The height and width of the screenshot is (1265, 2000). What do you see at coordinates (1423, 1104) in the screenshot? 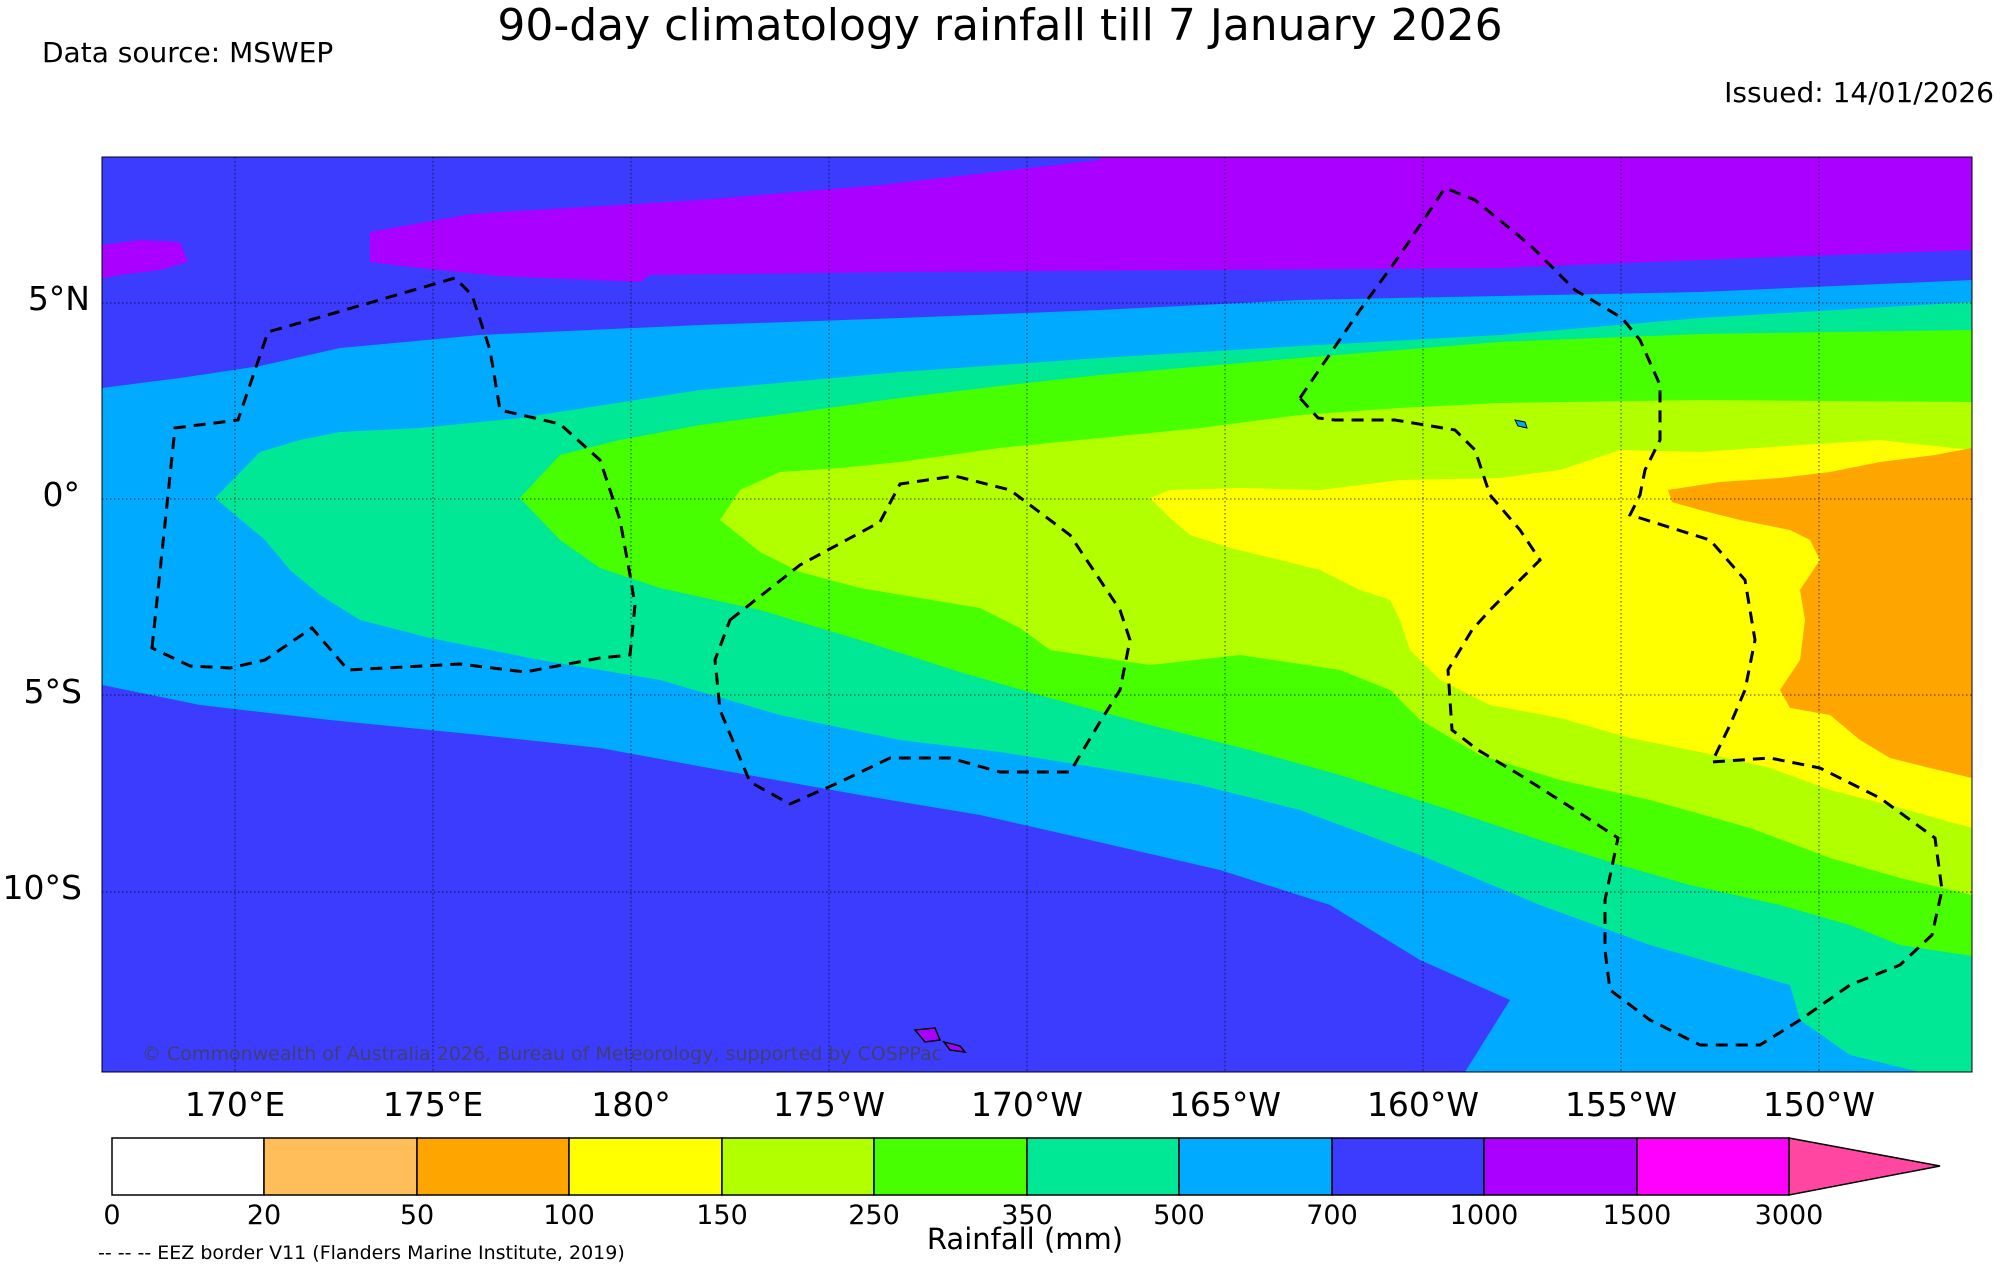
I see `lon-label-160w: 160°W` at bounding box center [1423, 1104].